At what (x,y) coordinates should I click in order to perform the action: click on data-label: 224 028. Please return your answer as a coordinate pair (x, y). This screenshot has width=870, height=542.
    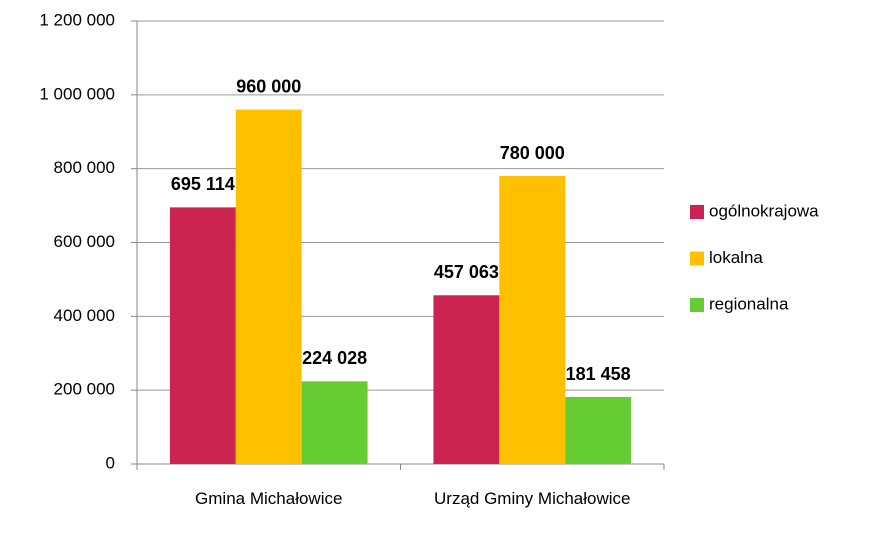
    Looking at the image, I should click on (334, 358).